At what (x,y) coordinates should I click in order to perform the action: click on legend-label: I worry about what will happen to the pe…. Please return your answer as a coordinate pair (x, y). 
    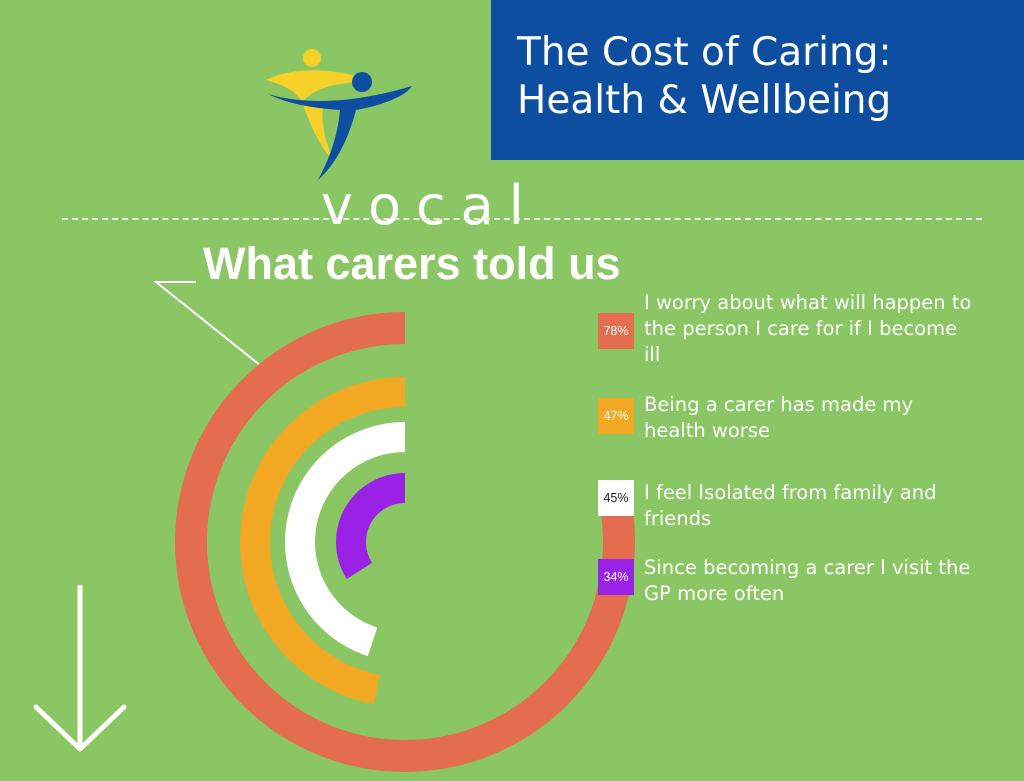
    Looking at the image, I should click on (808, 328).